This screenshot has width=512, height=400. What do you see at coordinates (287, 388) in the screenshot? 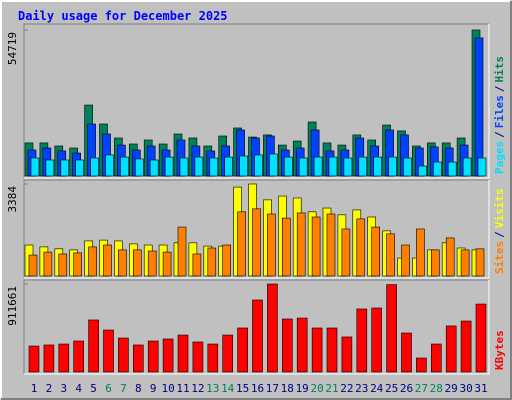
I see `x-tick-label: 18` at bounding box center [287, 388].